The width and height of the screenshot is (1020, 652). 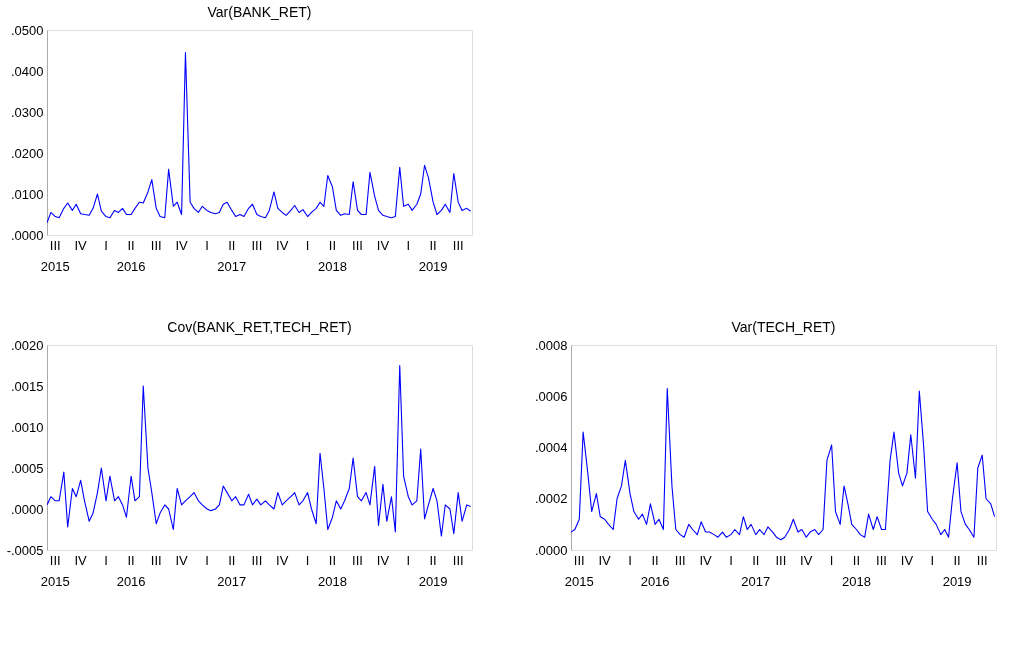 What do you see at coordinates (27, 112) in the screenshot?
I see `y-tick-label: .0300` at bounding box center [27, 112].